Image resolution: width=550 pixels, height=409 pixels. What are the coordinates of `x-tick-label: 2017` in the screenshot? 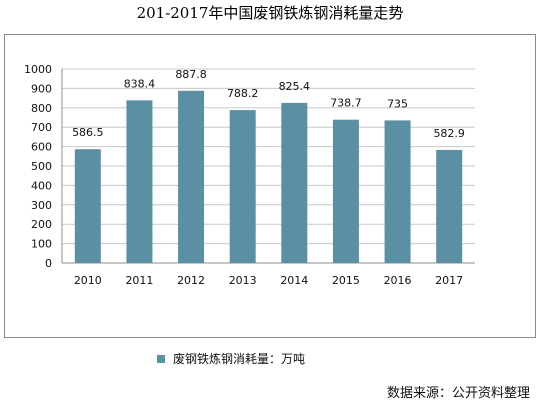 It's located at (449, 280).